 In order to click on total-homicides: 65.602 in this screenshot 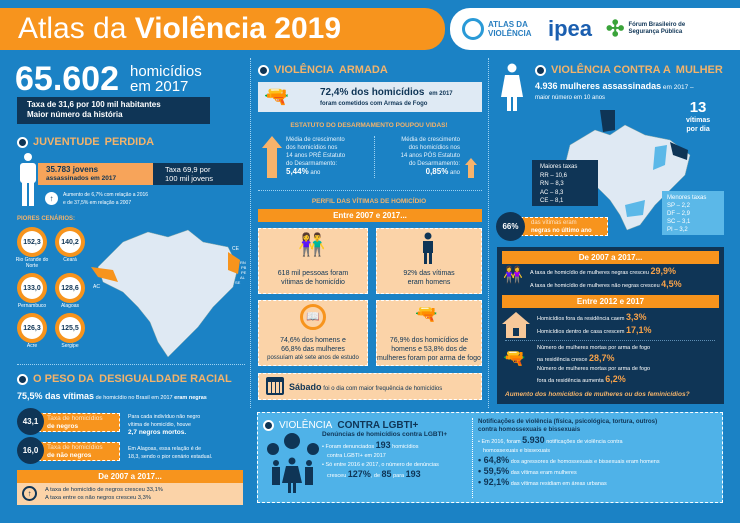, I will do `click(67, 79)`.